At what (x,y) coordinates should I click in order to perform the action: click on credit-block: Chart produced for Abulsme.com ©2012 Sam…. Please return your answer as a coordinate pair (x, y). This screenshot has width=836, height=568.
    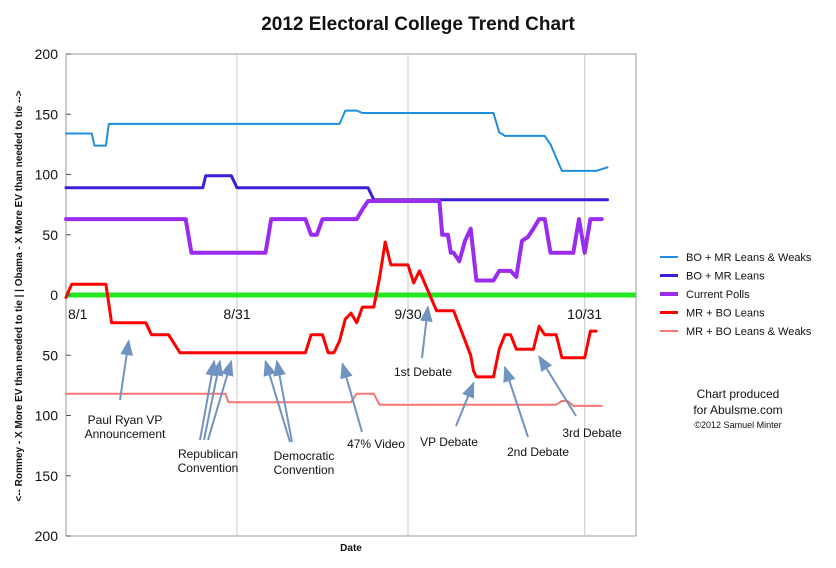
    Looking at the image, I should click on (737, 408).